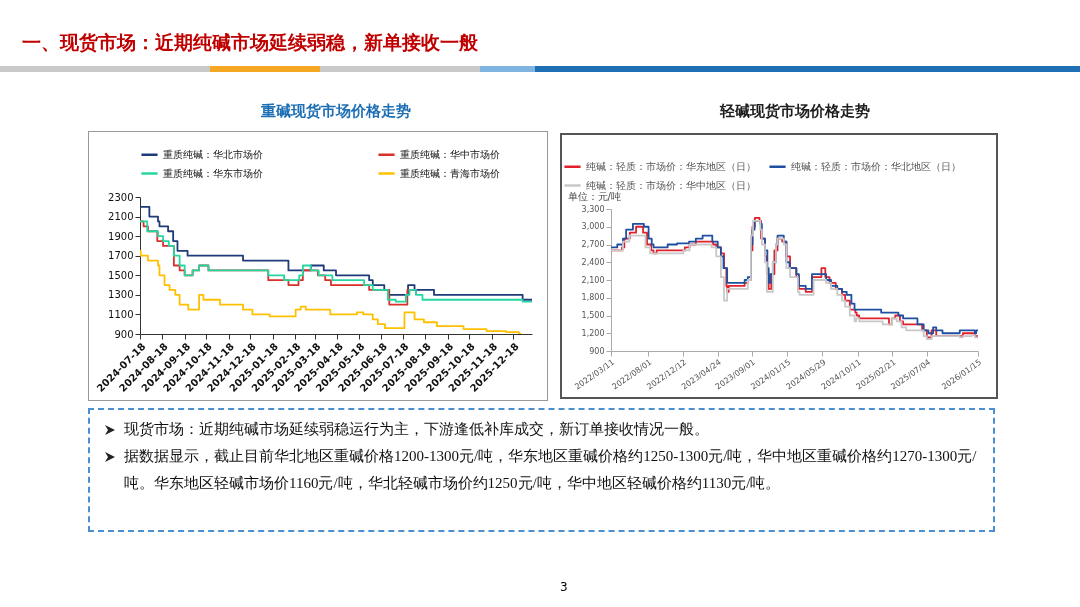 This screenshot has height=607, width=1080. I want to click on y-tick-label: 2300, so click(121, 197).